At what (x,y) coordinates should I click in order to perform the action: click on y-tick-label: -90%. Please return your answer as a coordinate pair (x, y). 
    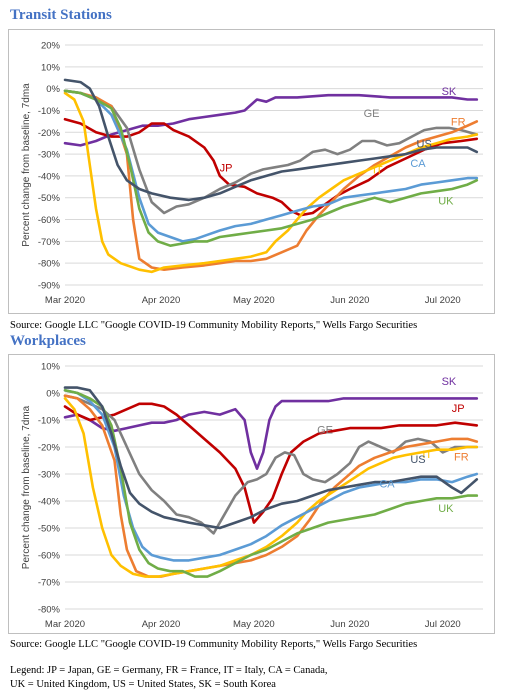
    Looking at the image, I should click on (49, 286).